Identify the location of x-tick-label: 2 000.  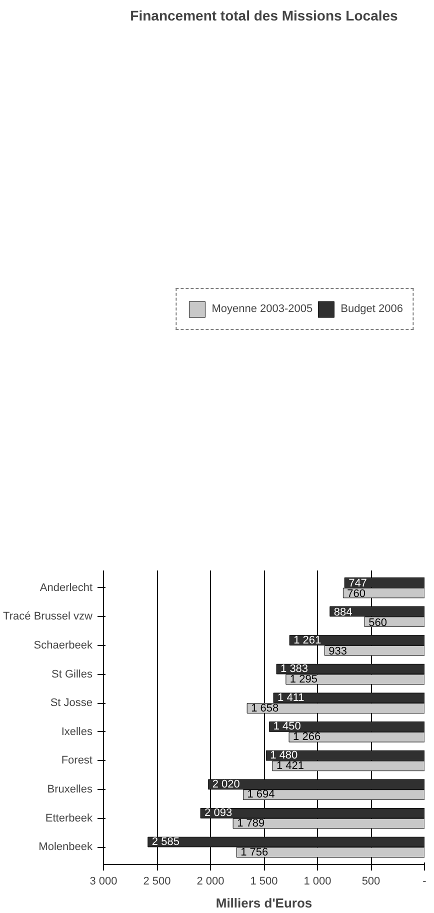
(210, 882).